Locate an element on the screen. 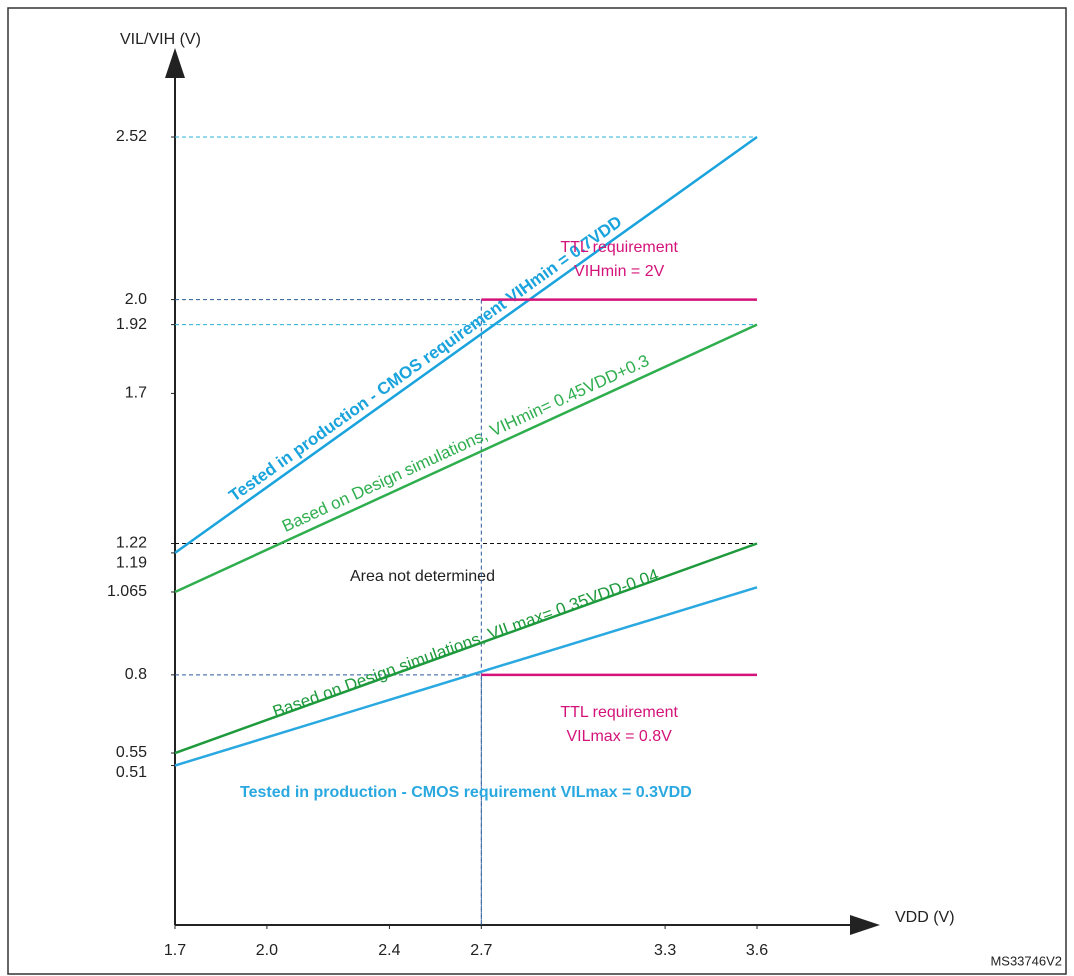 The width and height of the screenshot is (1074, 976). series-label: VILmax = 0.8V is located at coordinates (619, 736).